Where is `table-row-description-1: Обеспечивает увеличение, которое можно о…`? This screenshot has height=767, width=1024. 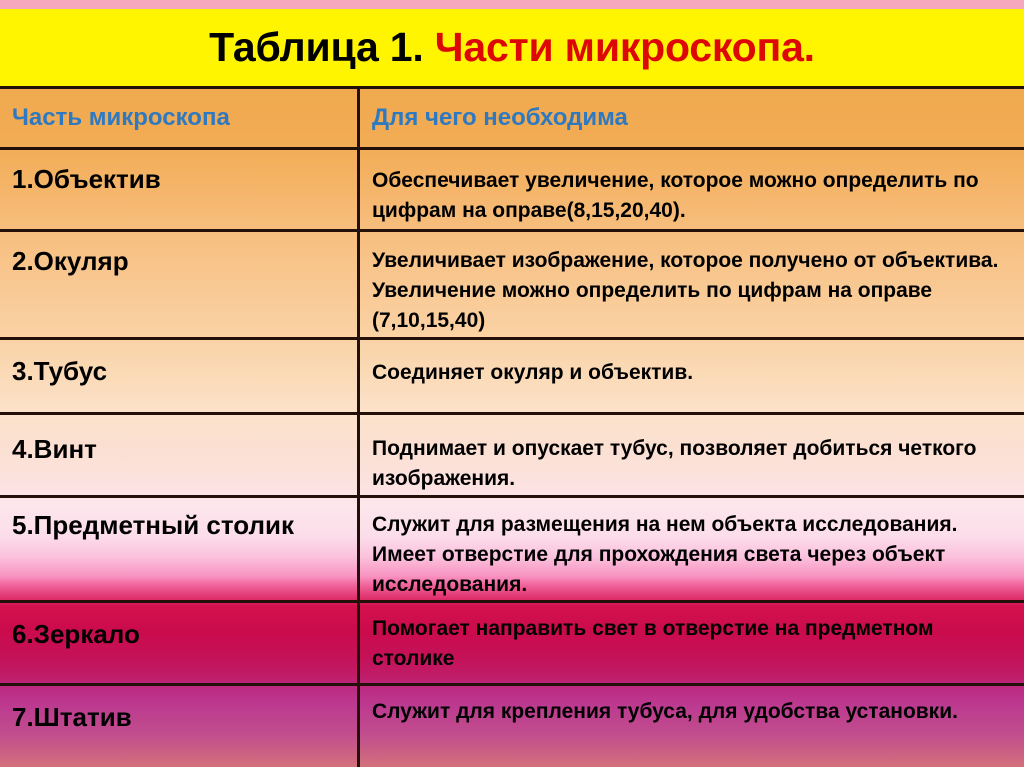
table-row-description-1: Обеспечивает увеличение, которое можно о… is located at coordinates (675, 195).